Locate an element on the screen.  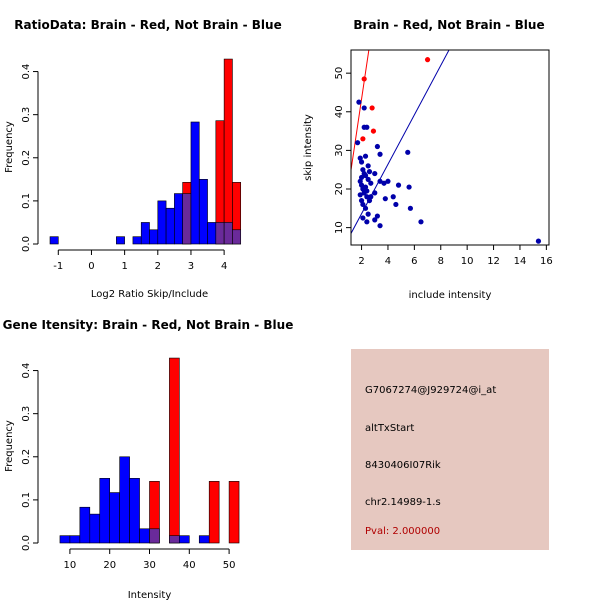
chart1-y-tick-label: 0.0 is located at coordinates (26, 244).